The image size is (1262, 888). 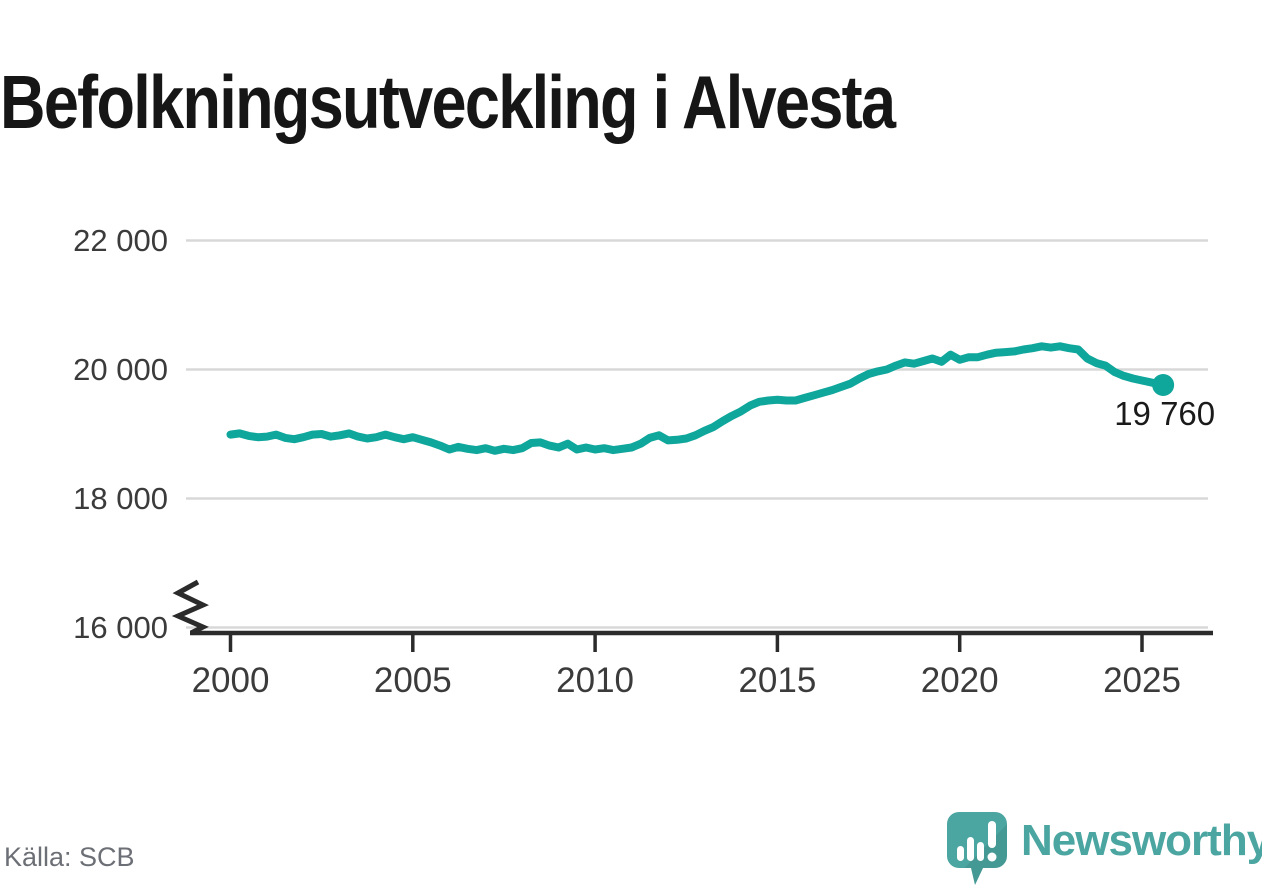 I want to click on last-value-label: 19 760, so click(x=1165, y=413).